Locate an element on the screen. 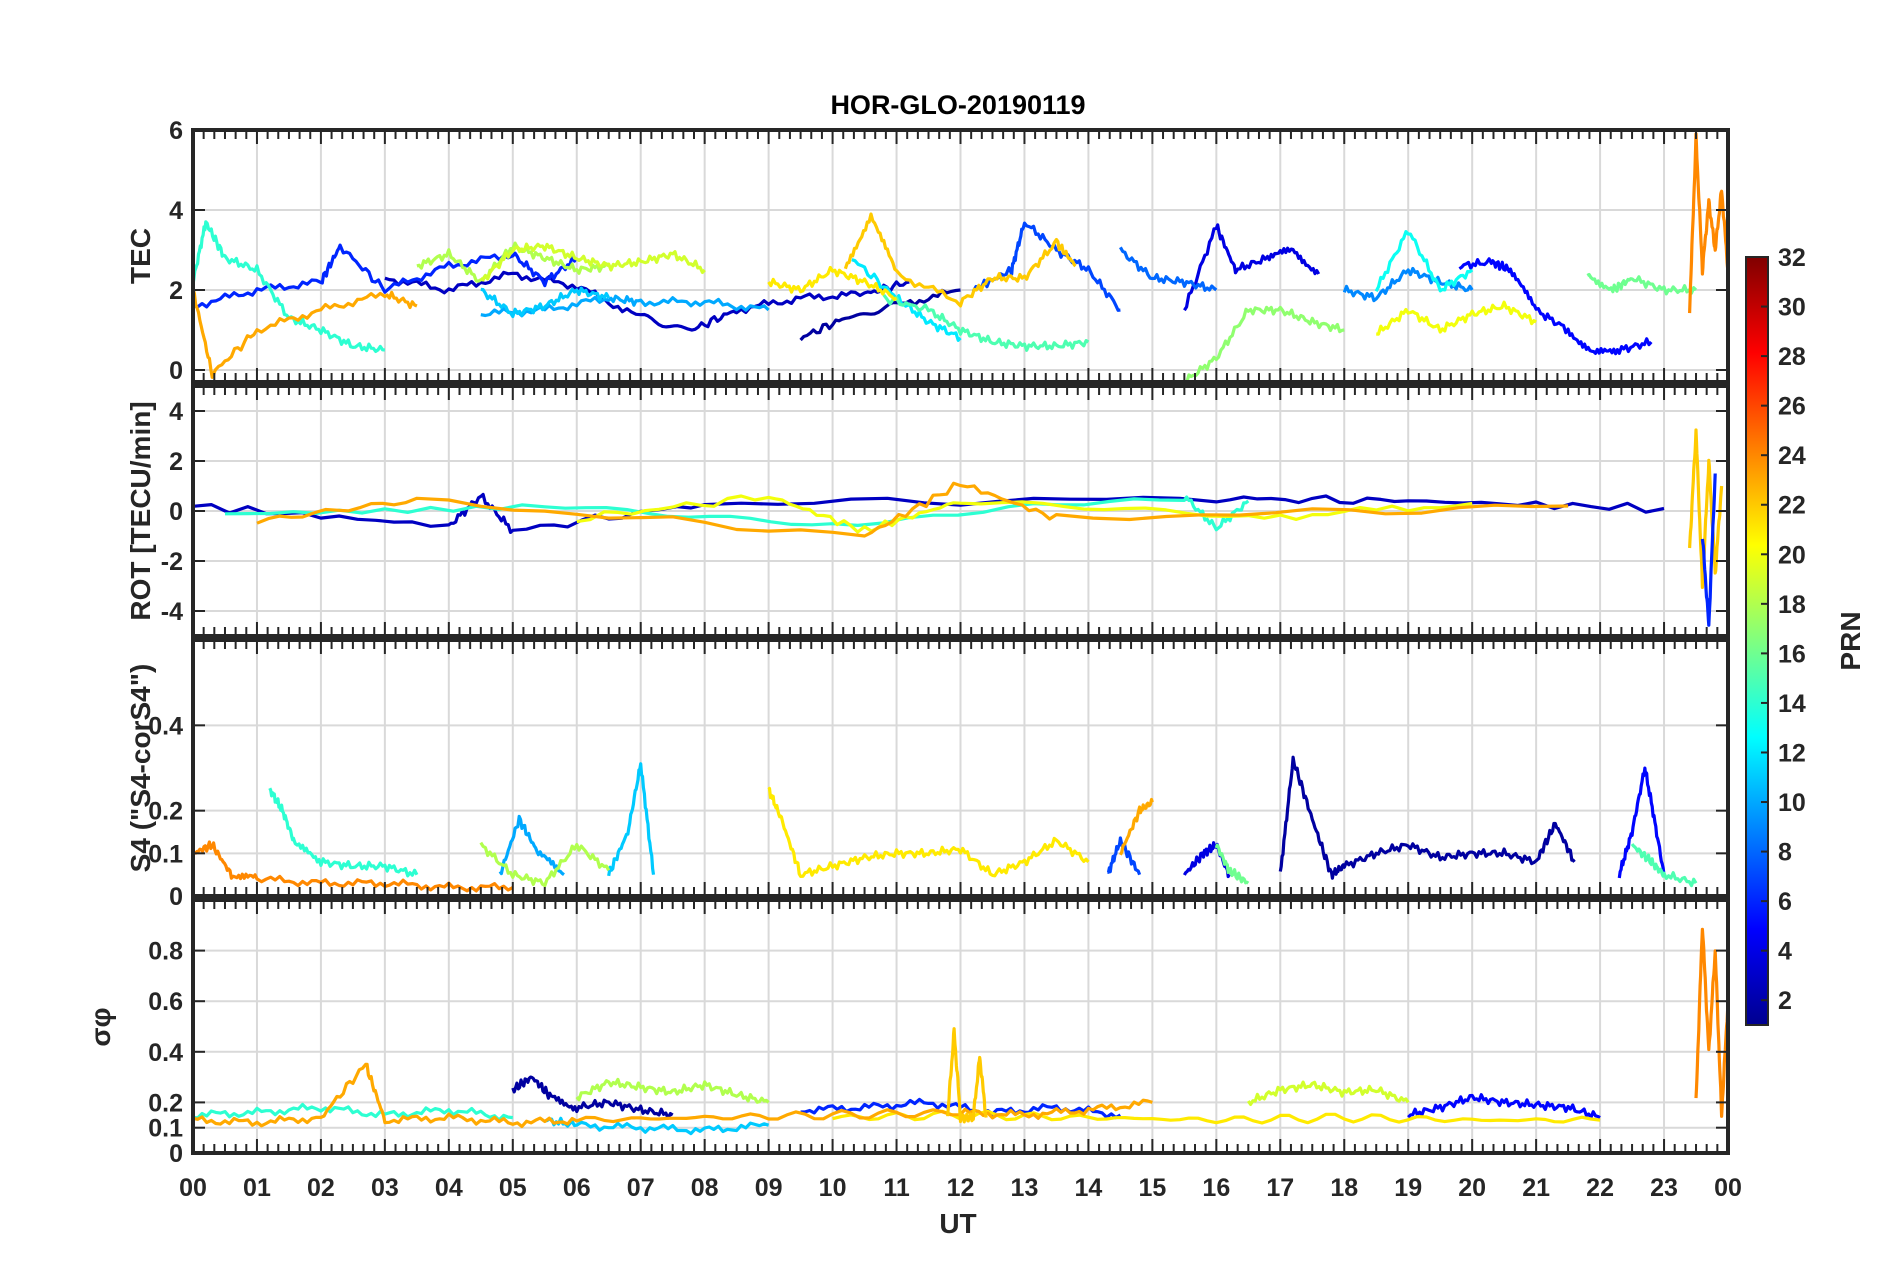 Image resolution: width=1902 pixels, height=1272 pixels. x-tick-label: 04 is located at coordinates (449, 1188).